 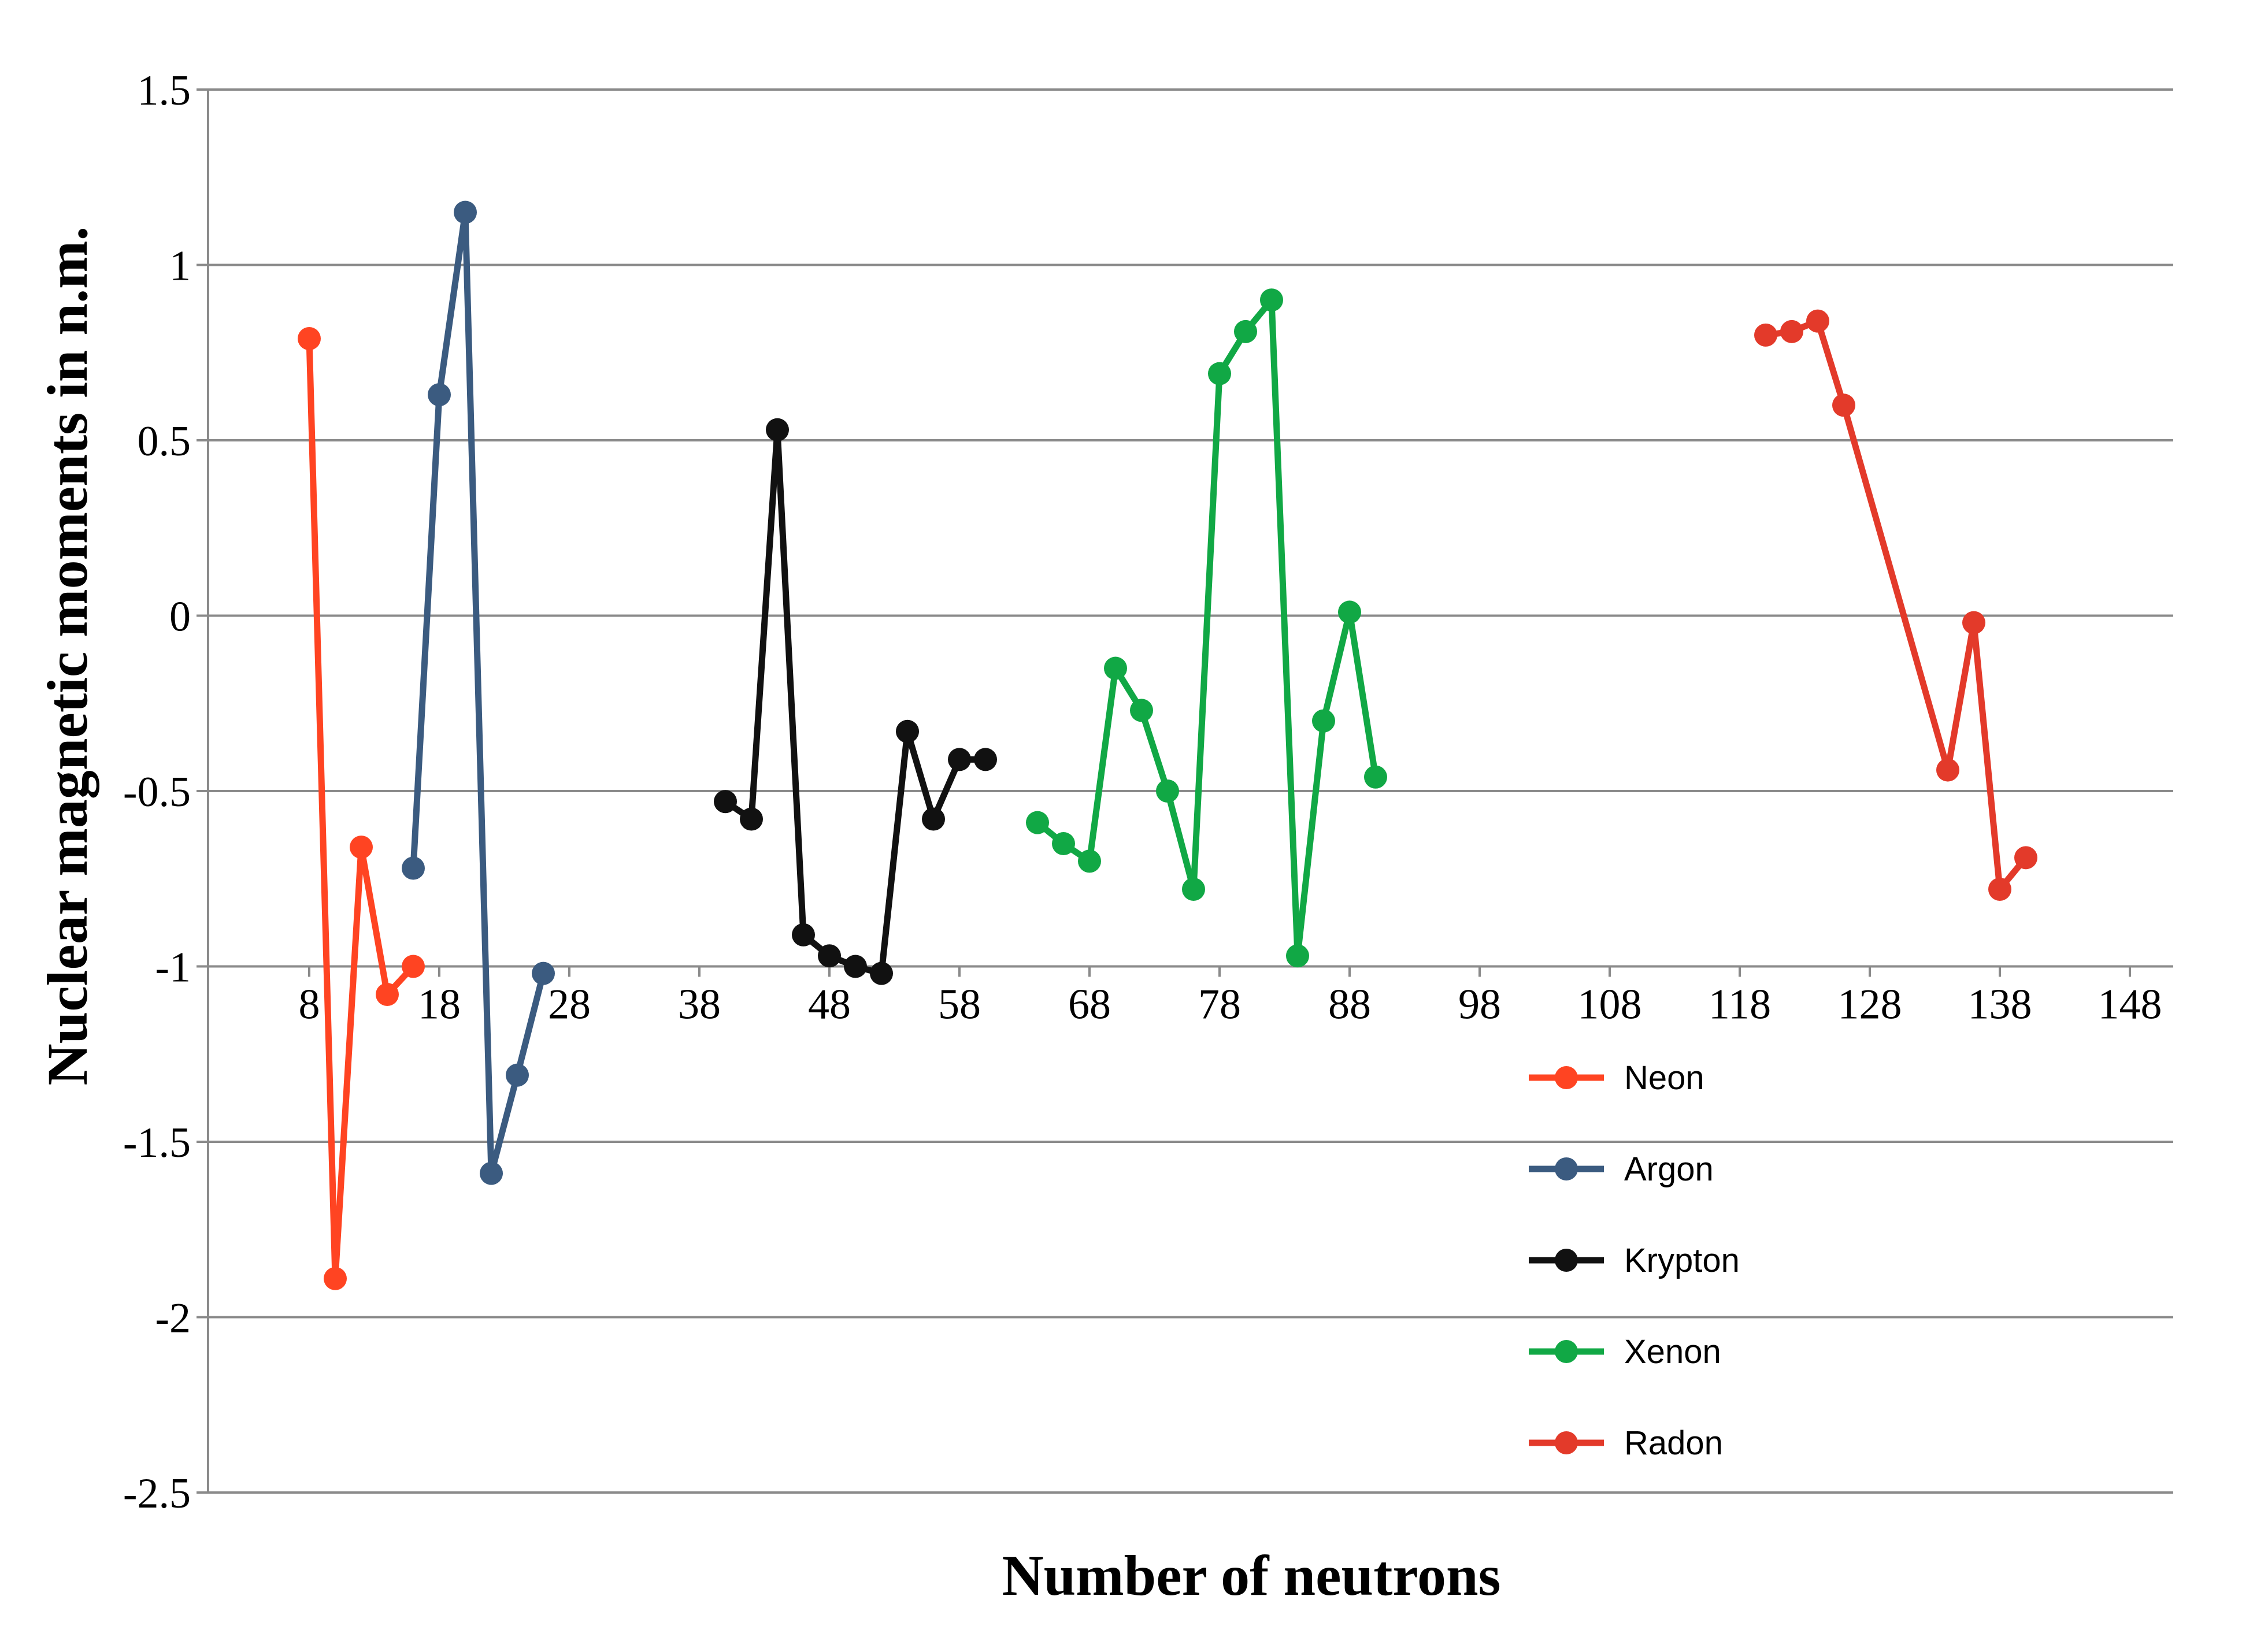 What do you see at coordinates (2130, 1005) in the screenshot?
I see `x-tick-label: 148` at bounding box center [2130, 1005].